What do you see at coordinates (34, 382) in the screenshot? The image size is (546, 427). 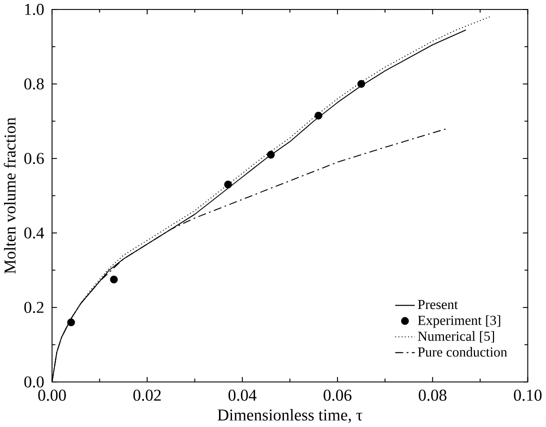 I see `y-tick-label: 0.0` at bounding box center [34, 382].